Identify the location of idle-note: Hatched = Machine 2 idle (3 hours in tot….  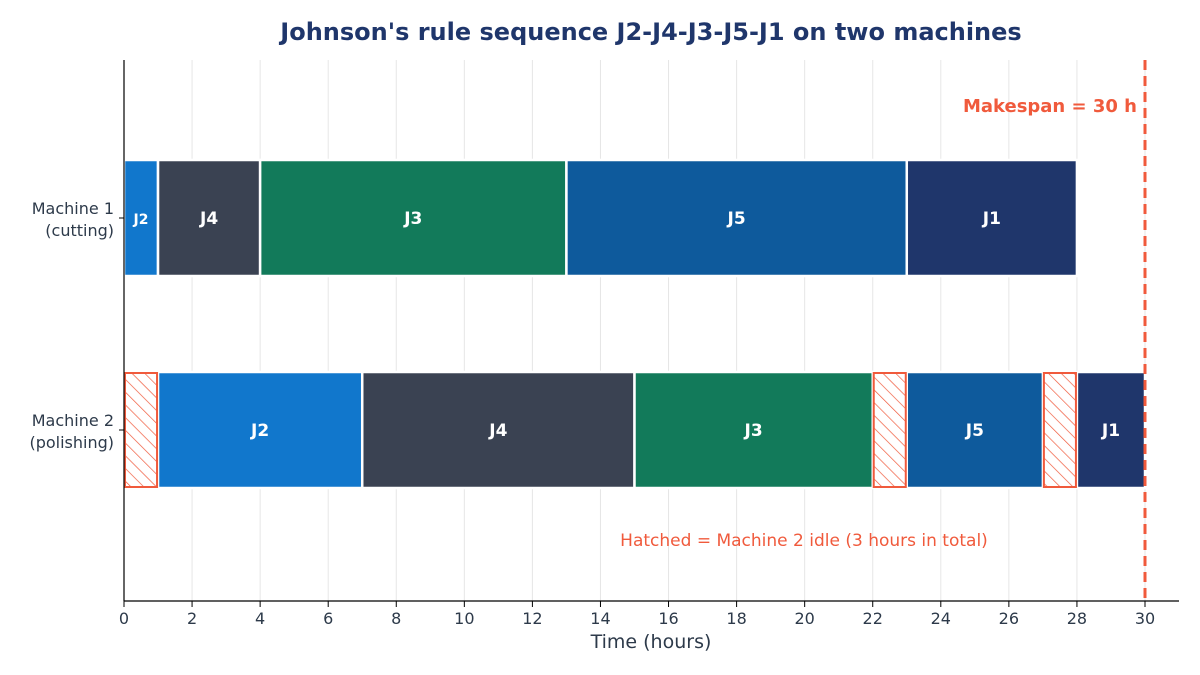
(804, 541).